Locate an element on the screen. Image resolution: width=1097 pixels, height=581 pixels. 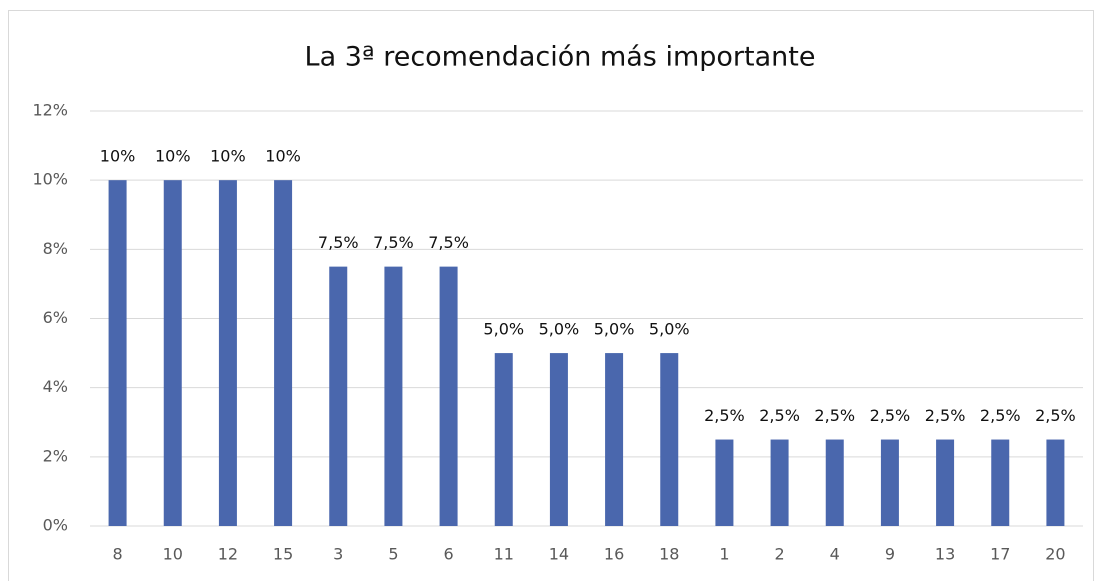
x-tick-label: 1 is located at coordinates (724, 554).